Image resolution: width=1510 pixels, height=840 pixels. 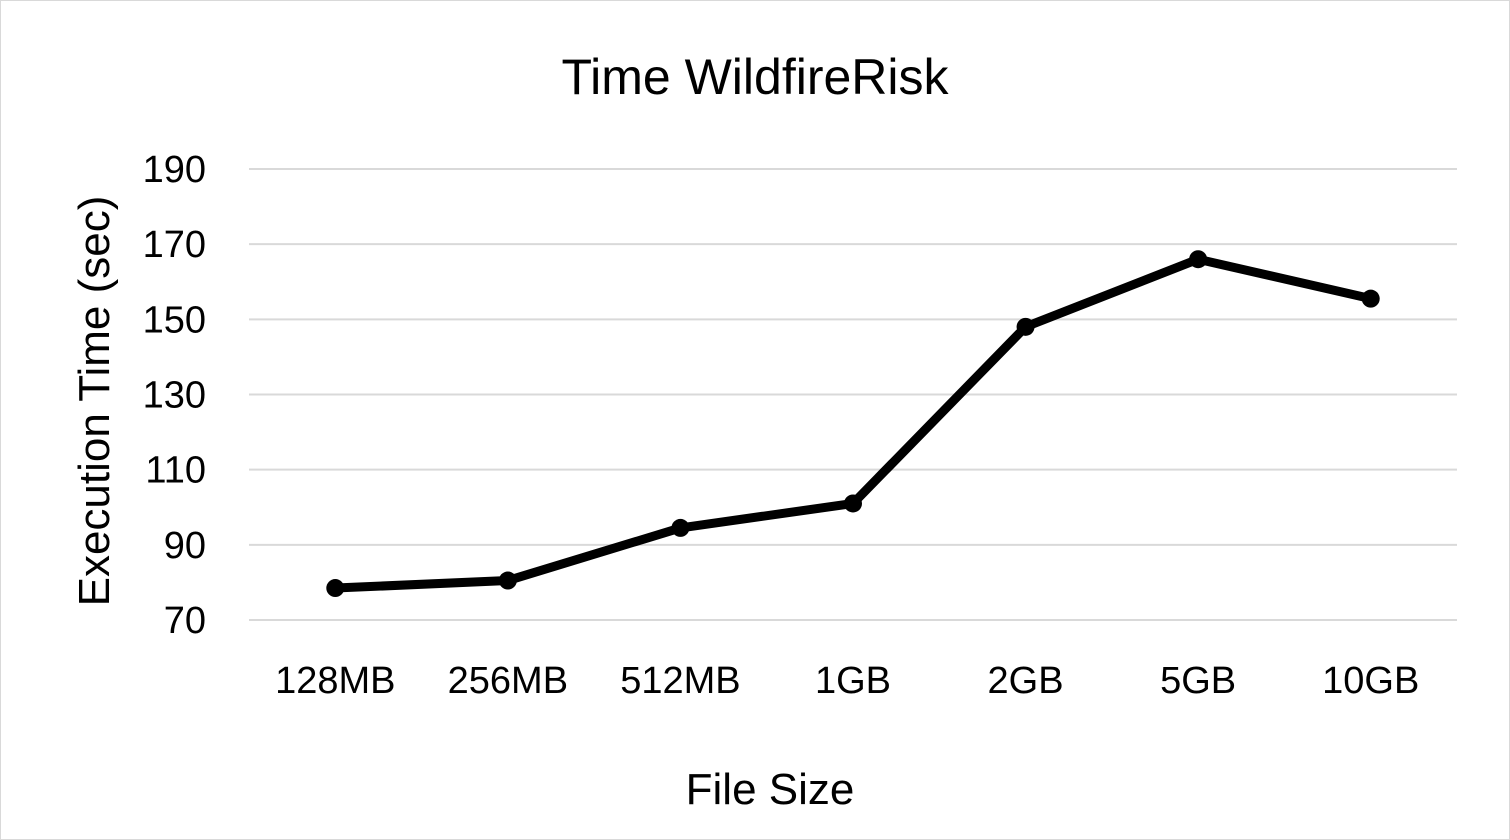 What do you see at coordinates (175, 471) in the screenshot?
I see `y-tick-label: 110` at bounding box center [175, 471].